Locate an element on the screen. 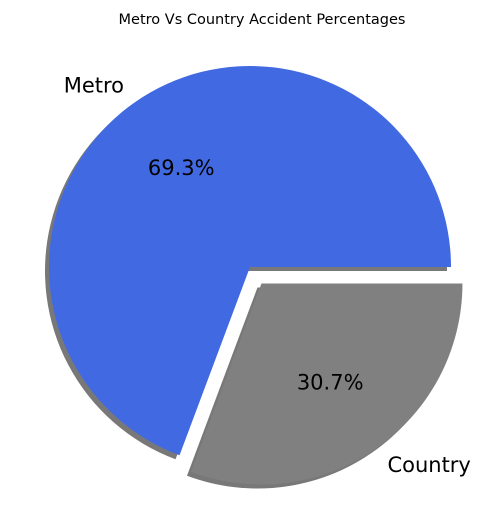 This screenshot has width=502, height=523. slice-label-country: Country is located at coordinates (428, 465).